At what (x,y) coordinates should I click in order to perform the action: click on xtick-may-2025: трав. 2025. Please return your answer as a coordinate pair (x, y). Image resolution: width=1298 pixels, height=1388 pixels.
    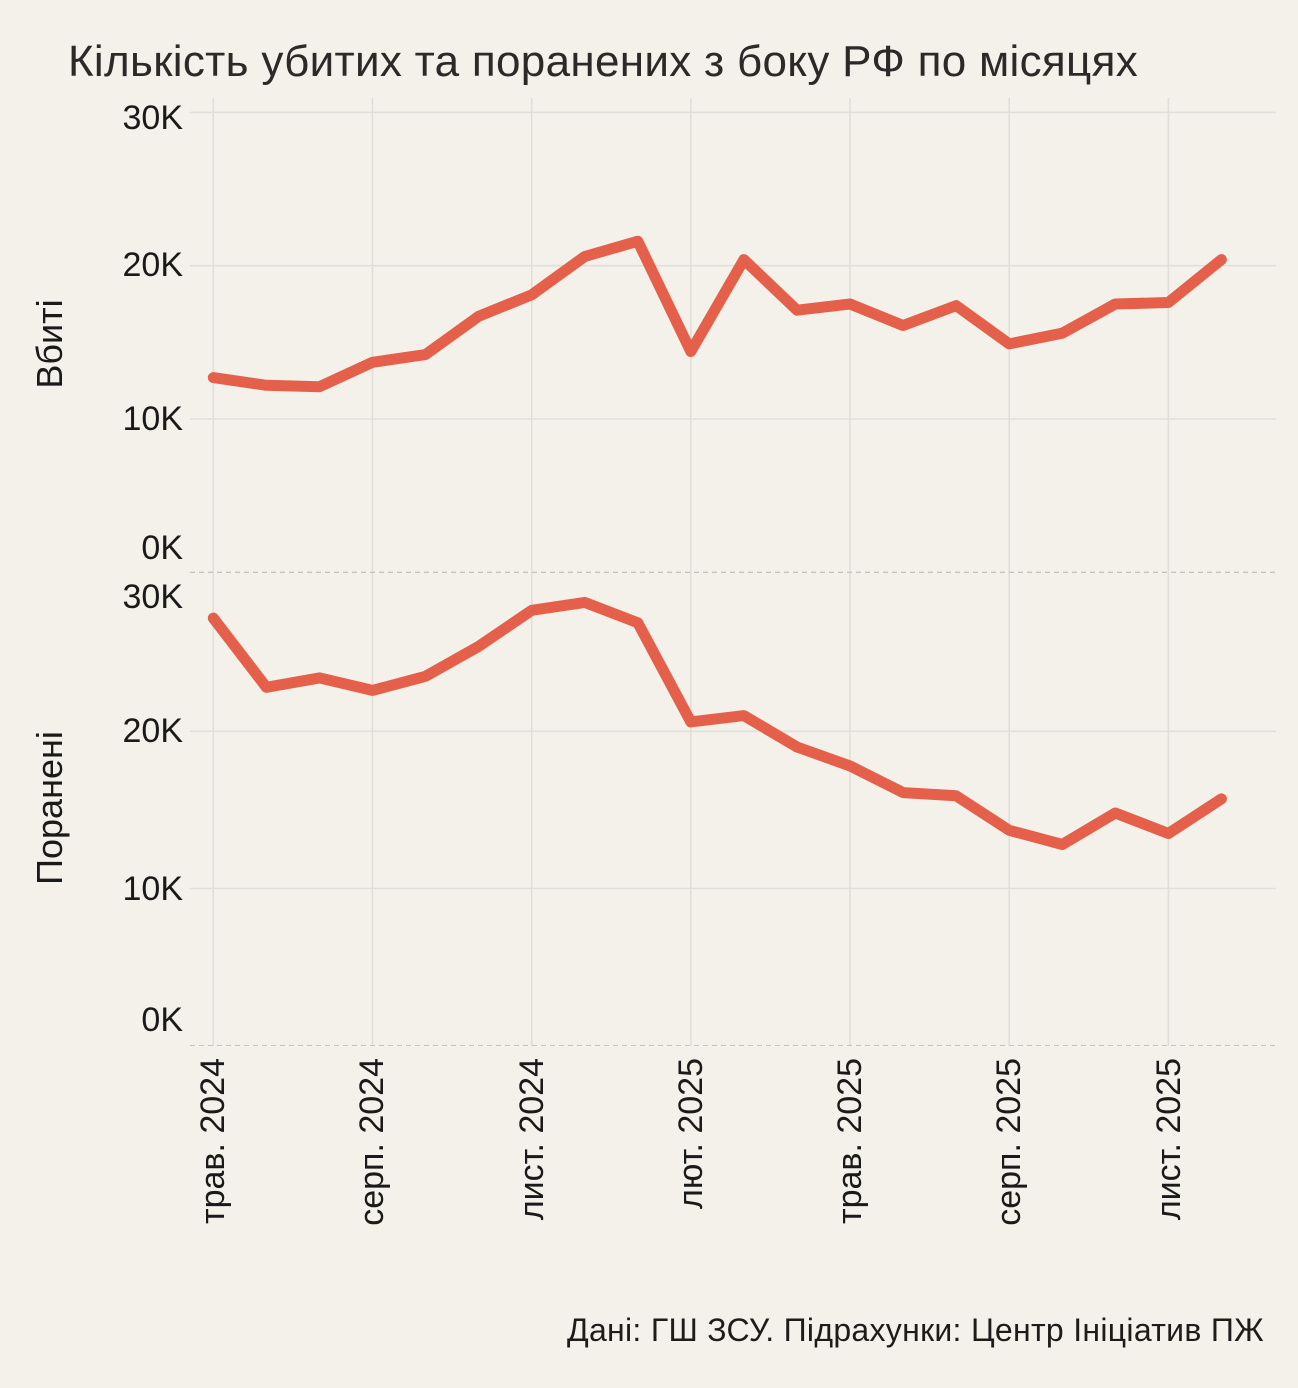
    Looking at the image, I should click on (850, 1141).